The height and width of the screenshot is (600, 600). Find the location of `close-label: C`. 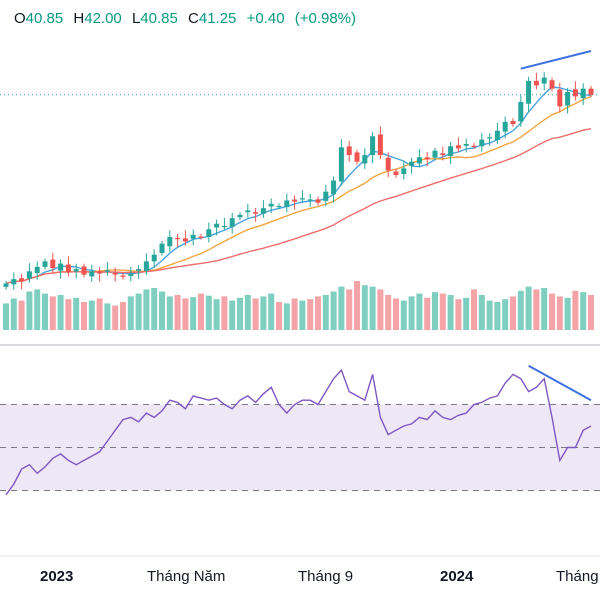

close-label: C is located at coordinates (193, 18).